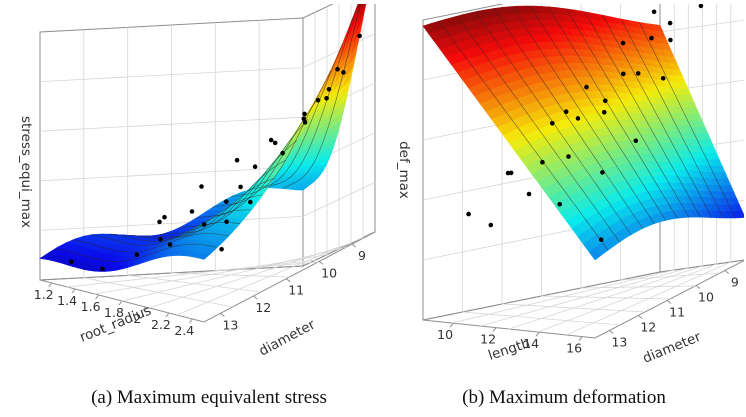 This screenshot has width=746, height=417. Describe the element at coordinates (619, 342) in the screenshot. I see `y-tick-label: 13` at that location.